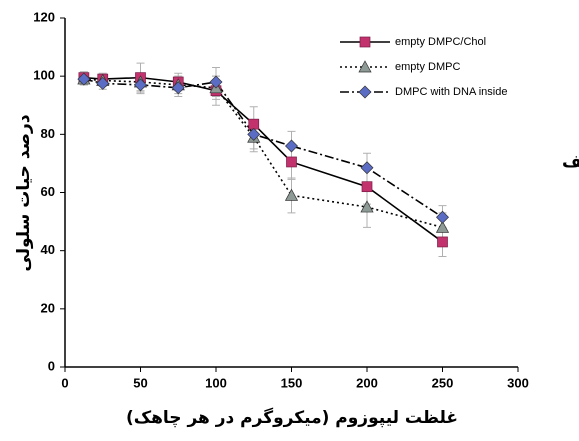  What do you see at coordinates (216, 382) in the screenshot?
I see `x-tick-label: 100` at bounding box center [216, 382].